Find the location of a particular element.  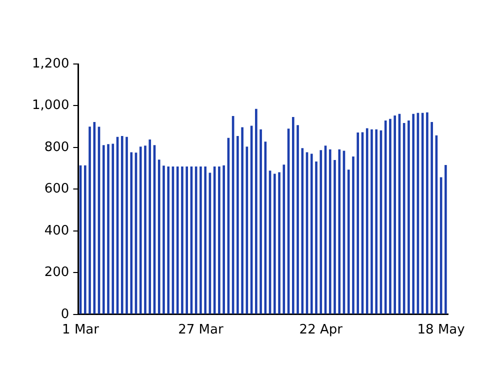

x-tick-label: 1 Mar is located at coordinates (81, 330).